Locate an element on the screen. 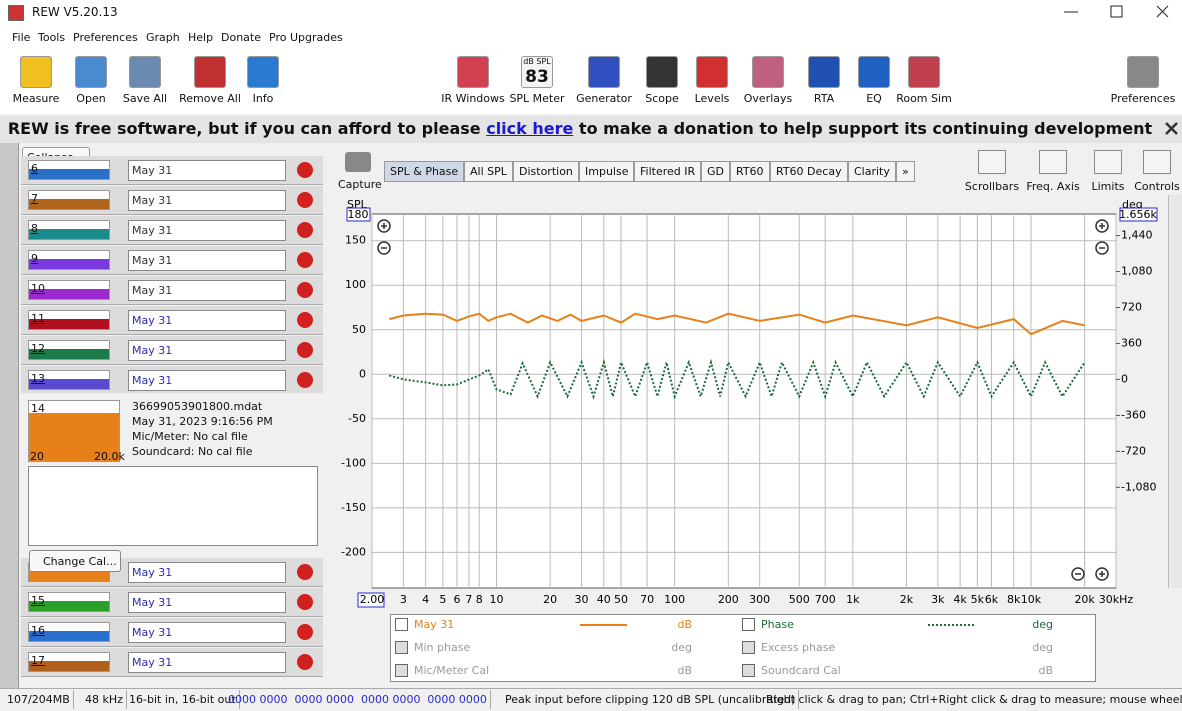  menu-item: Tools is located at coordinates (52, 37).